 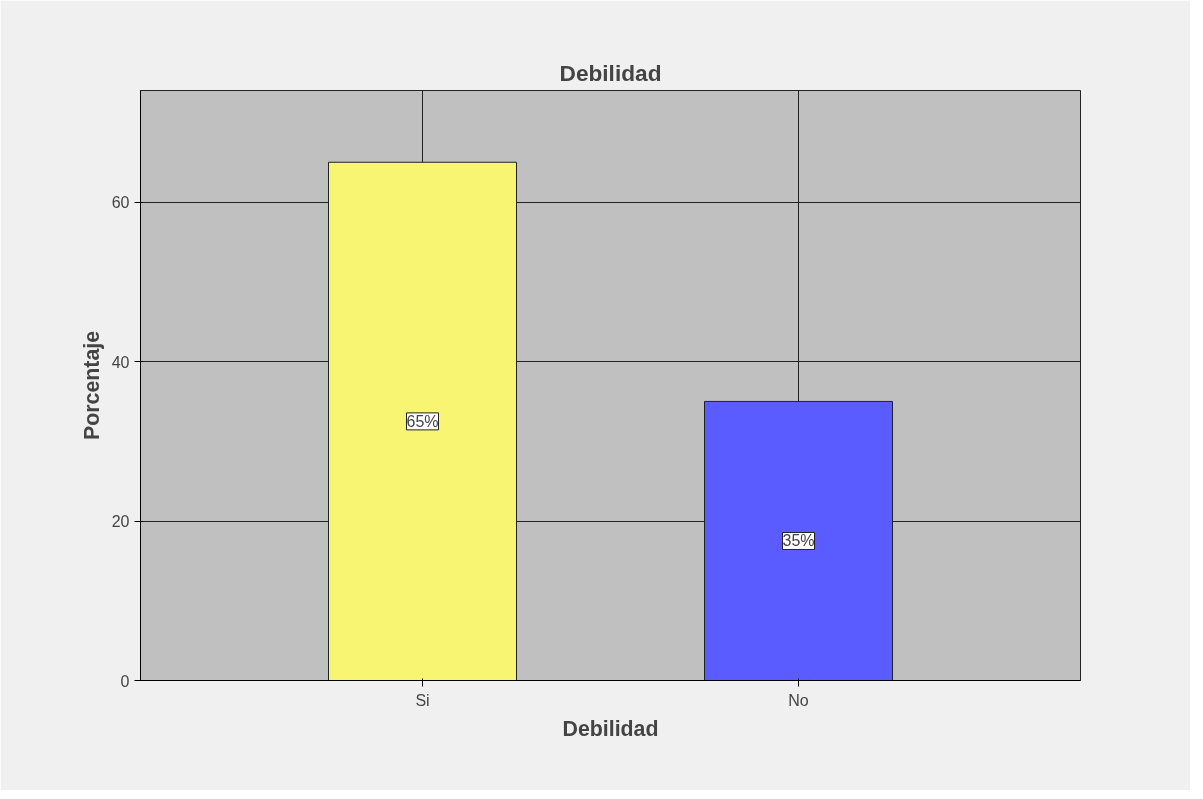 What do you see at coordinates (120, 203) in the screenshot?
I see `y-tick-label: 60` at bounding box center [120, 203].